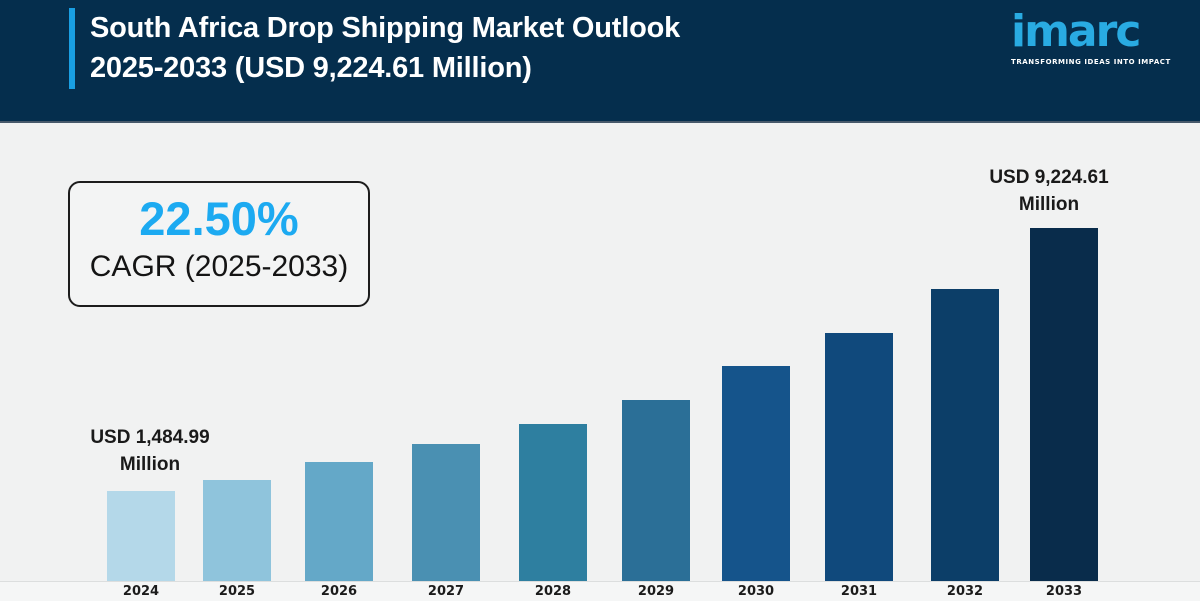 The image size is (1200, 601). Describe the element at coordinates (72, 48) in the screenshot. I see `title-accent-bar` at that location.